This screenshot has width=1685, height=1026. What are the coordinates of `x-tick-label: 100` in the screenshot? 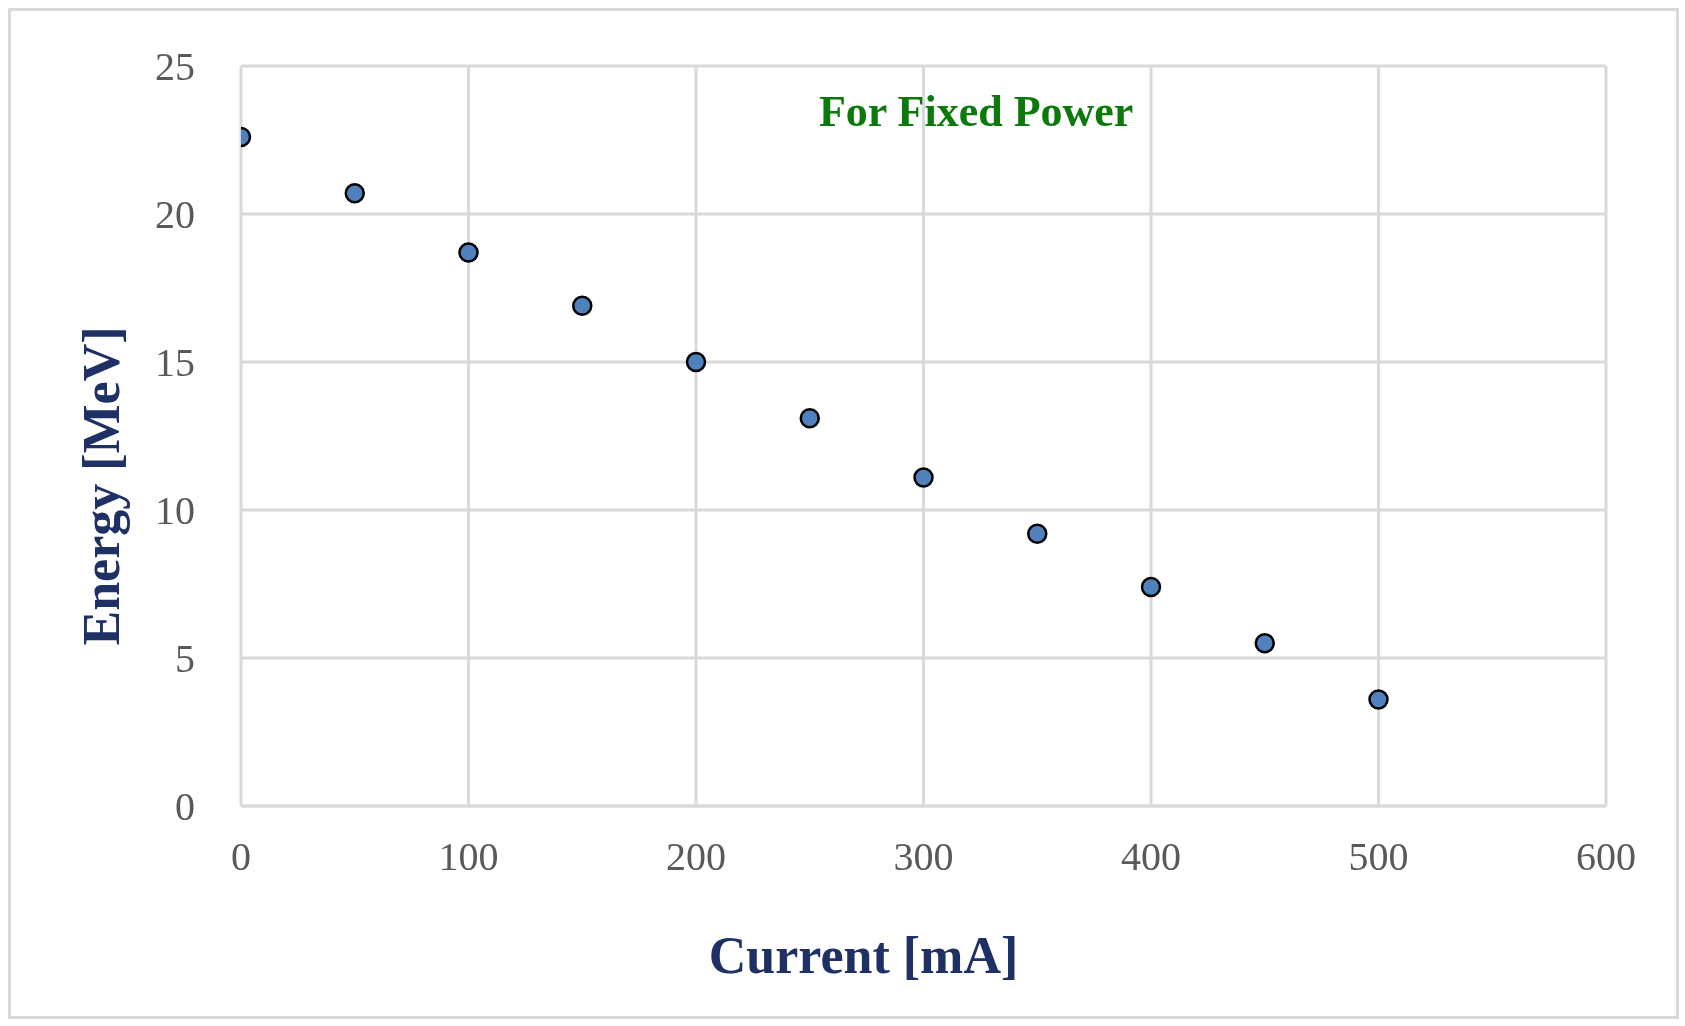 It's located at (468, 857).